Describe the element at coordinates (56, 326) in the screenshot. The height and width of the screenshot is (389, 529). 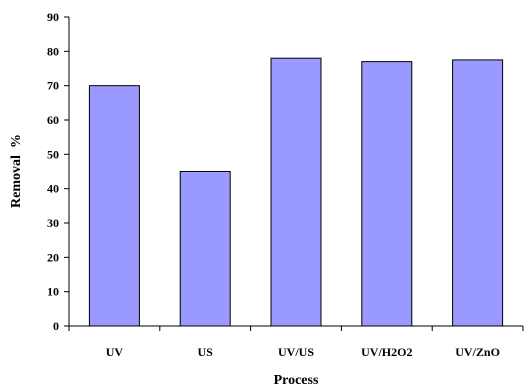
I see `y-tick-label: 0` at that location.